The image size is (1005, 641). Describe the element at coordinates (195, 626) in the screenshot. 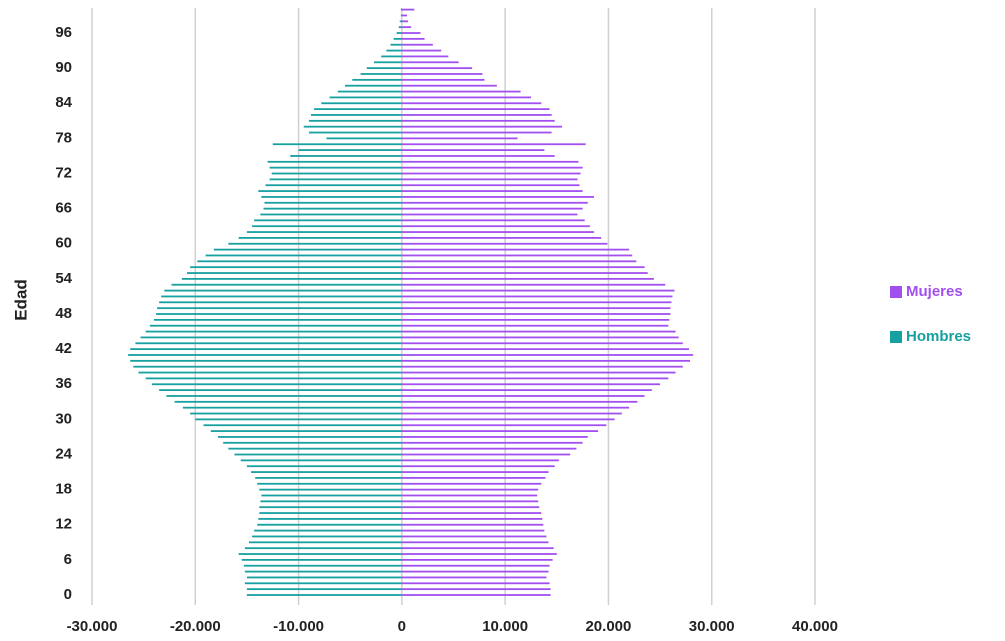

I see `x-tick-label: -20.000` at that location.